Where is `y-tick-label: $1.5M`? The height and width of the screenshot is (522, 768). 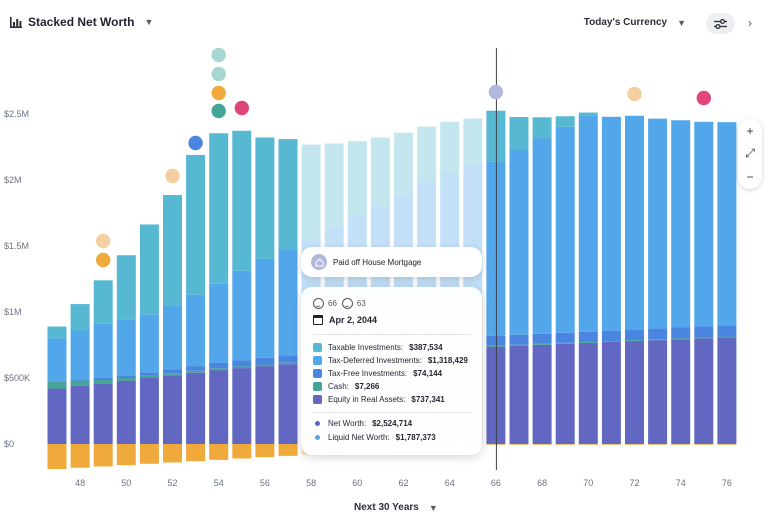 y-tick-label: $1.5M is located at coordinates (16, 246).